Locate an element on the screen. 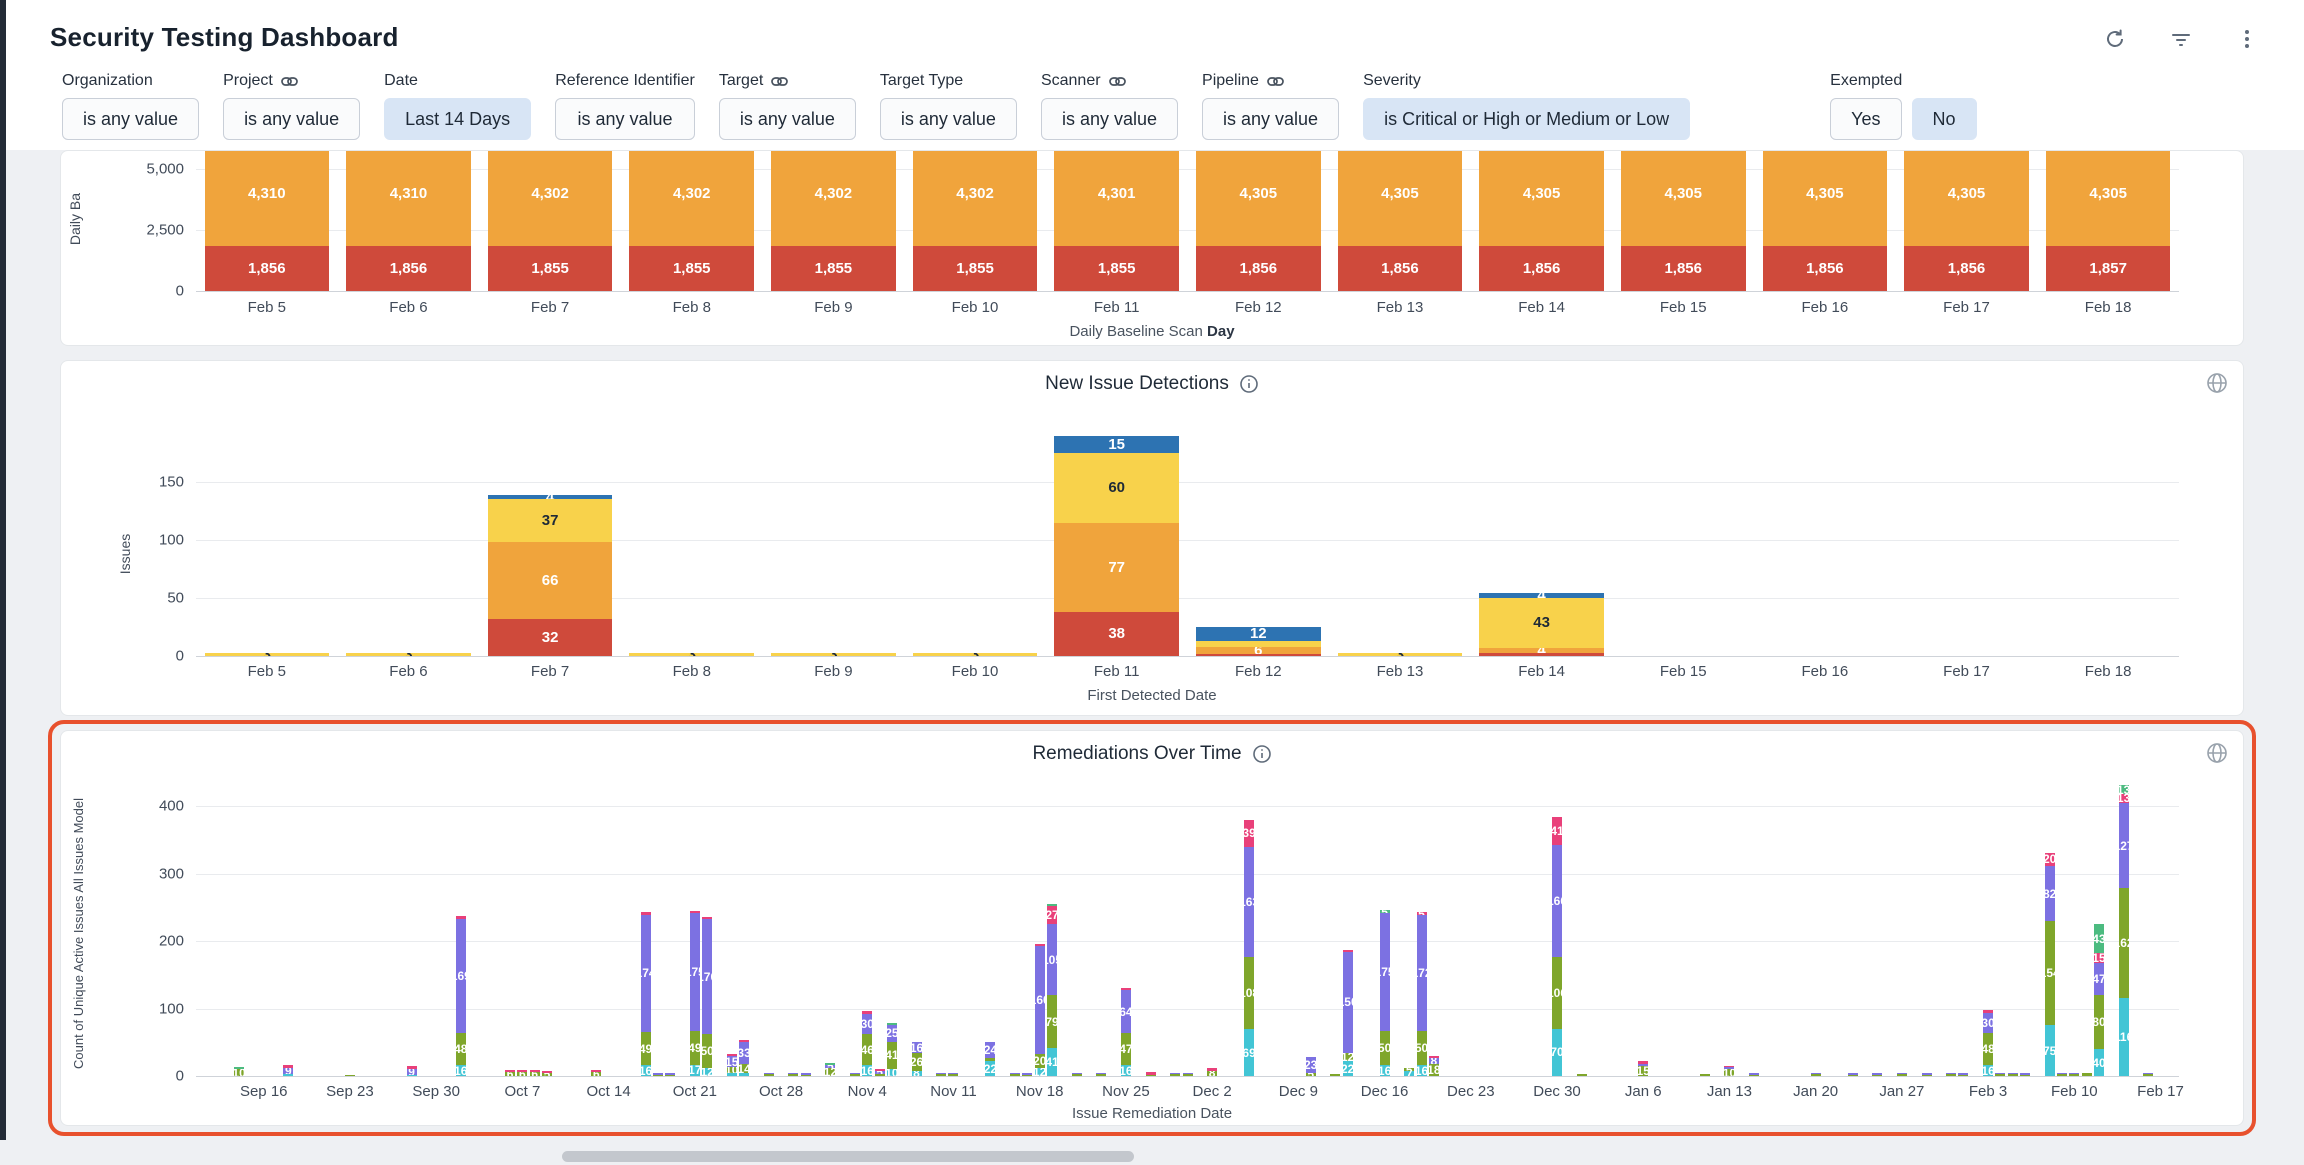  bar-remediation: 75 is located at coordinates (1409, 1071).